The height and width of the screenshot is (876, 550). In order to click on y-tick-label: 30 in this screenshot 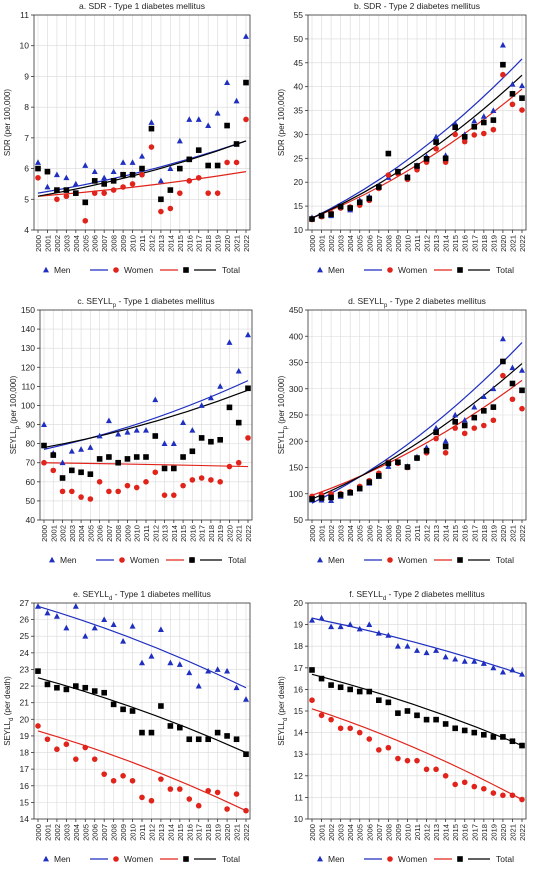, I will do `click(299, 134)`.